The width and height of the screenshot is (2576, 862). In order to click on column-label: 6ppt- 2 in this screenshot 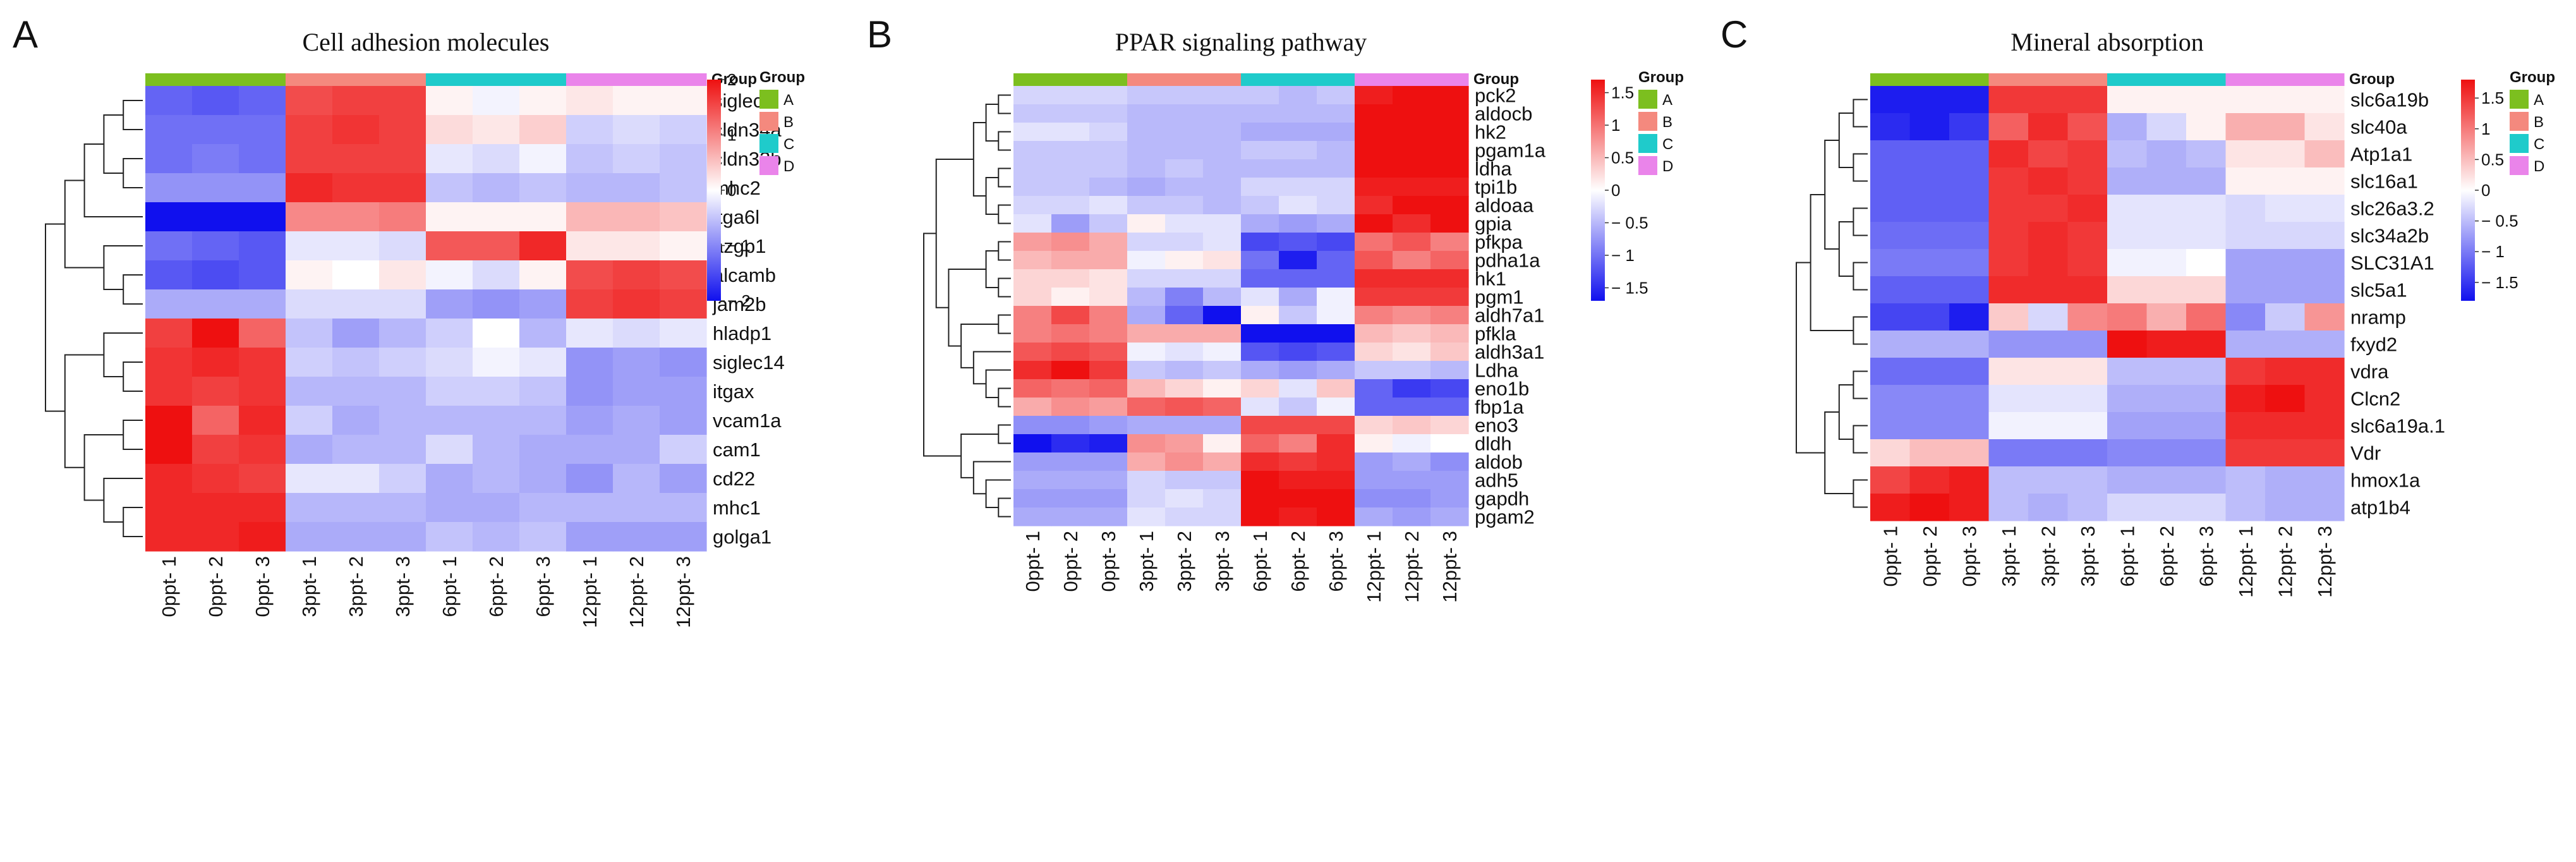, I will do `click(2167, 556)`.